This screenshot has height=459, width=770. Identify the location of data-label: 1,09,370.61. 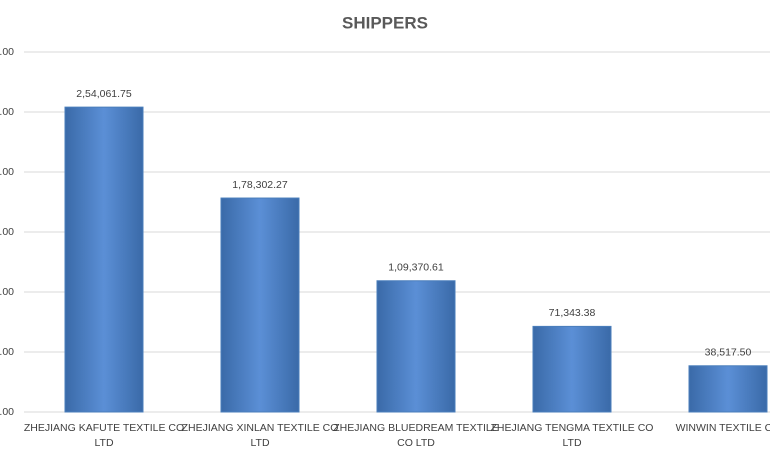
(416, 268).